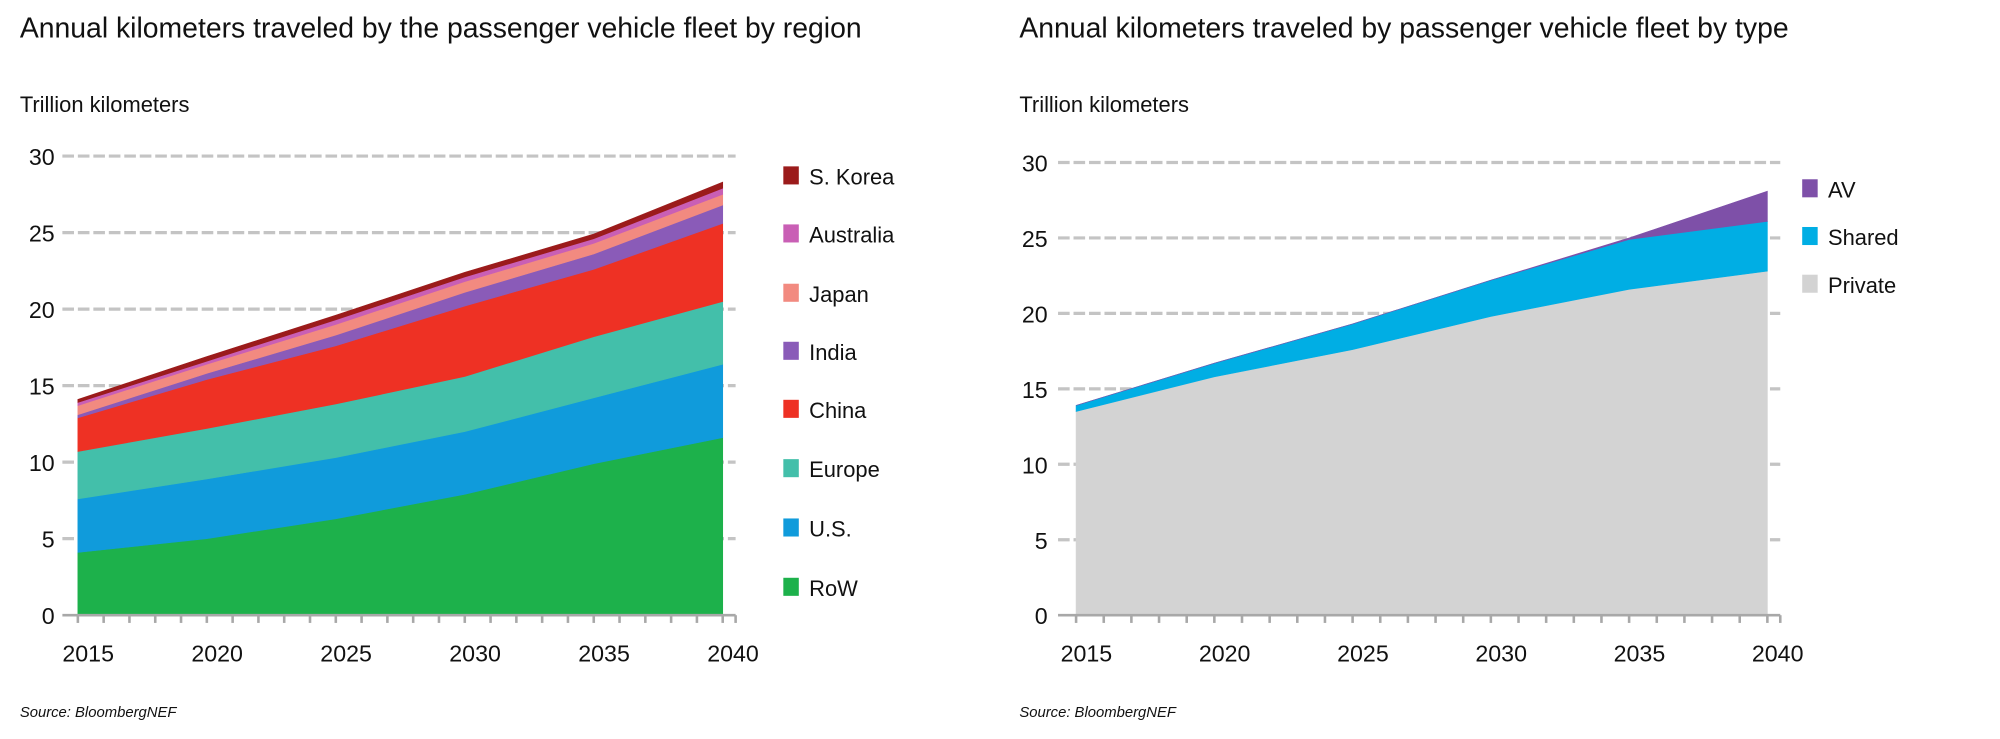 Image resolution: width=2000 pixels, height=739 pixels. Describe the element at coordinates (833, 588) in the screenshot. I see `legend-label: RoW` at that location.